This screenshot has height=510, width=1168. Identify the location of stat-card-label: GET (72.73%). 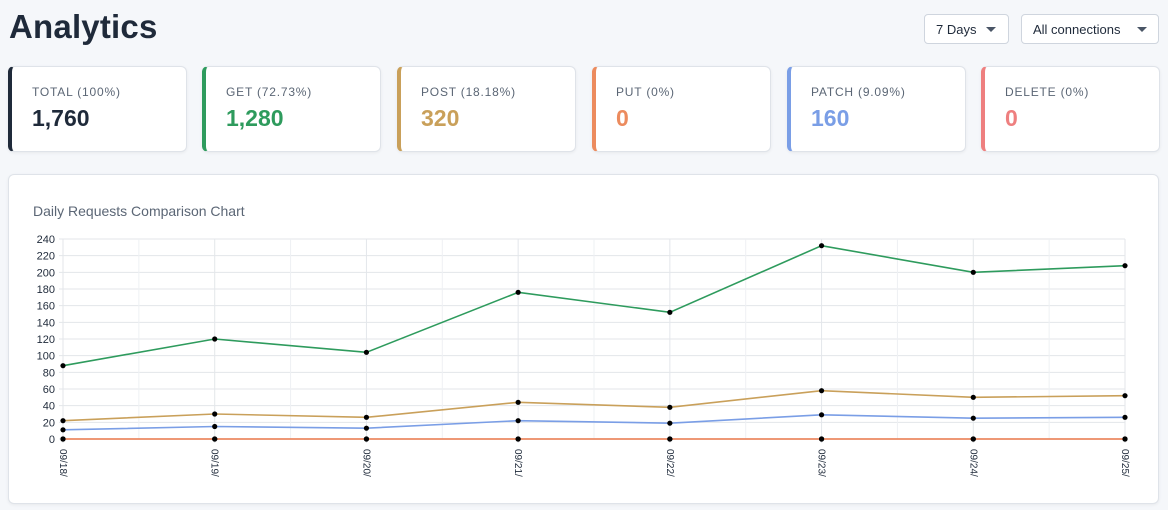
(269, 92).